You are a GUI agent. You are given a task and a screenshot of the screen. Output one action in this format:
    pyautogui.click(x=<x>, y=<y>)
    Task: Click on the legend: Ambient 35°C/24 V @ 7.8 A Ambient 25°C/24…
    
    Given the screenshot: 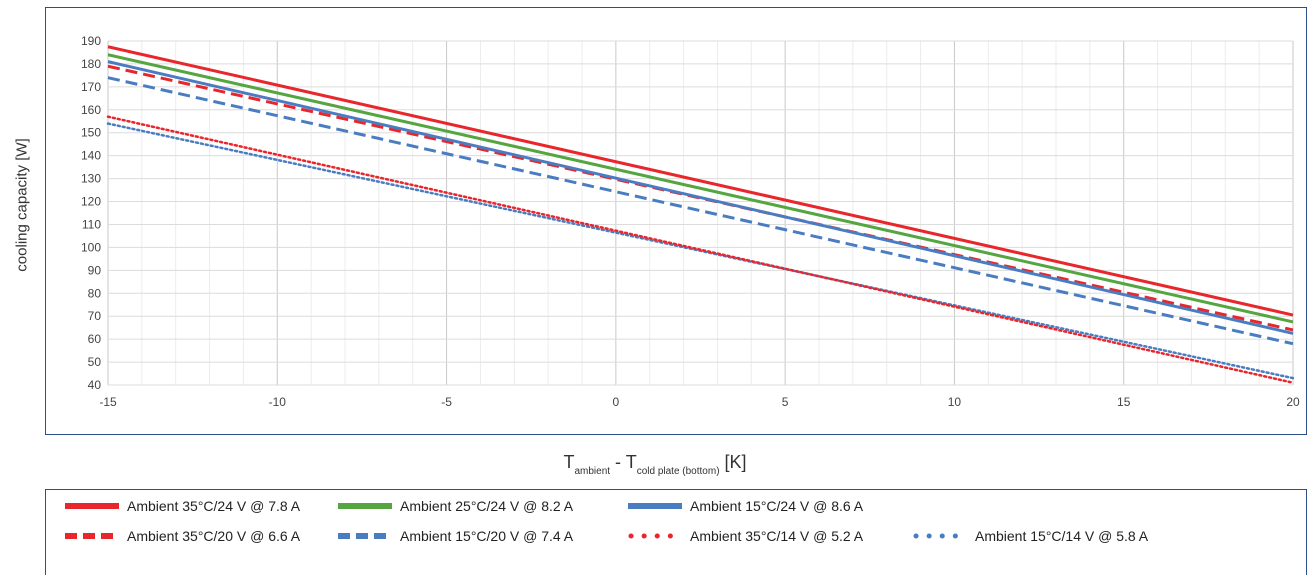 What is the action you would take?
    pyautogui.click(x=676, y=532)
    